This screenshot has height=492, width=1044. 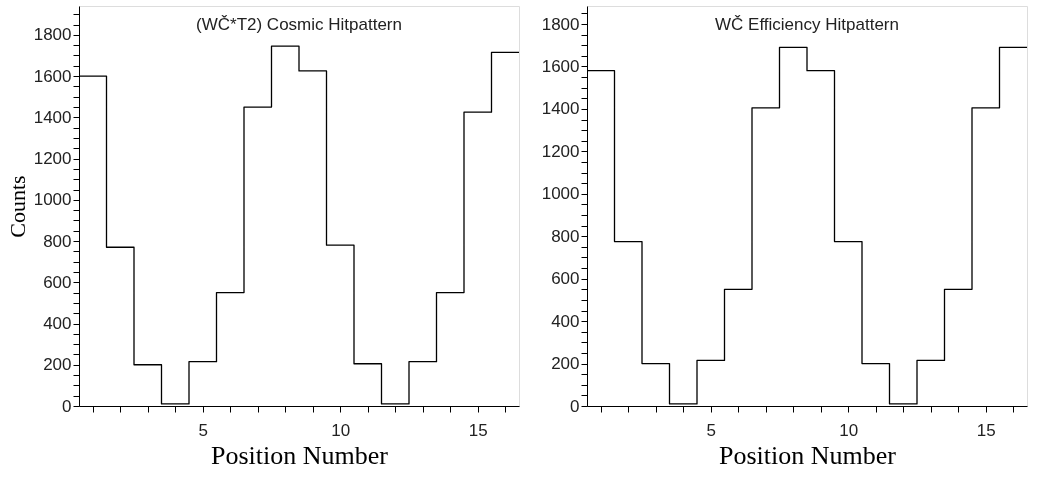 I want to click on text: WČ Efficiency Hitpattern, so click(x=807, y=24).